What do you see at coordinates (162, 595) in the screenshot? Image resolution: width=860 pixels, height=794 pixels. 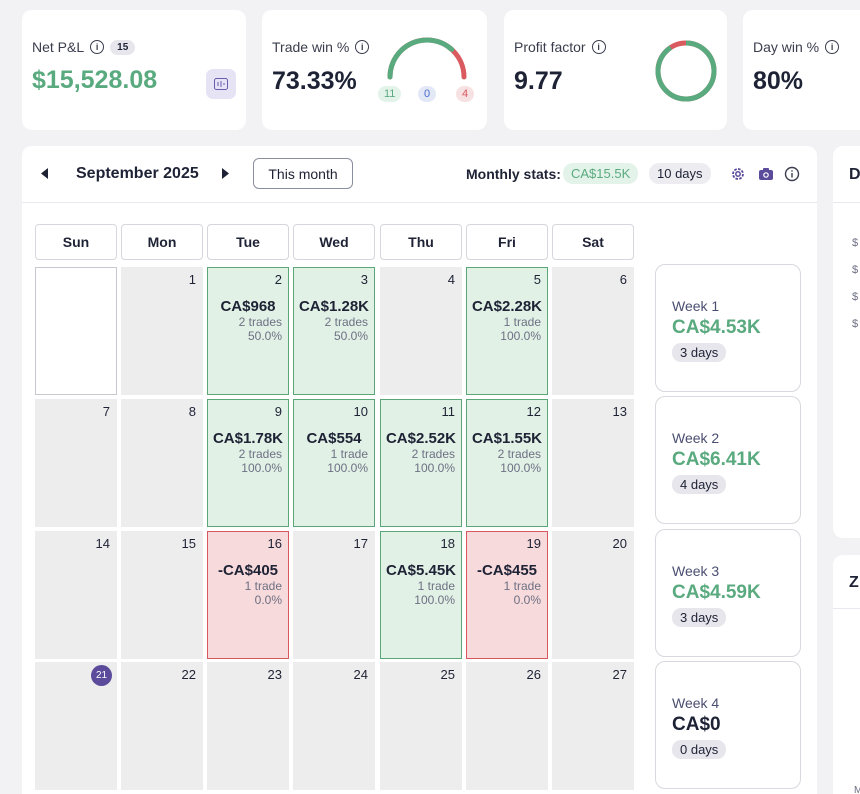 I see `calendar-day-cell: 15` at bounding box center [162, 595].